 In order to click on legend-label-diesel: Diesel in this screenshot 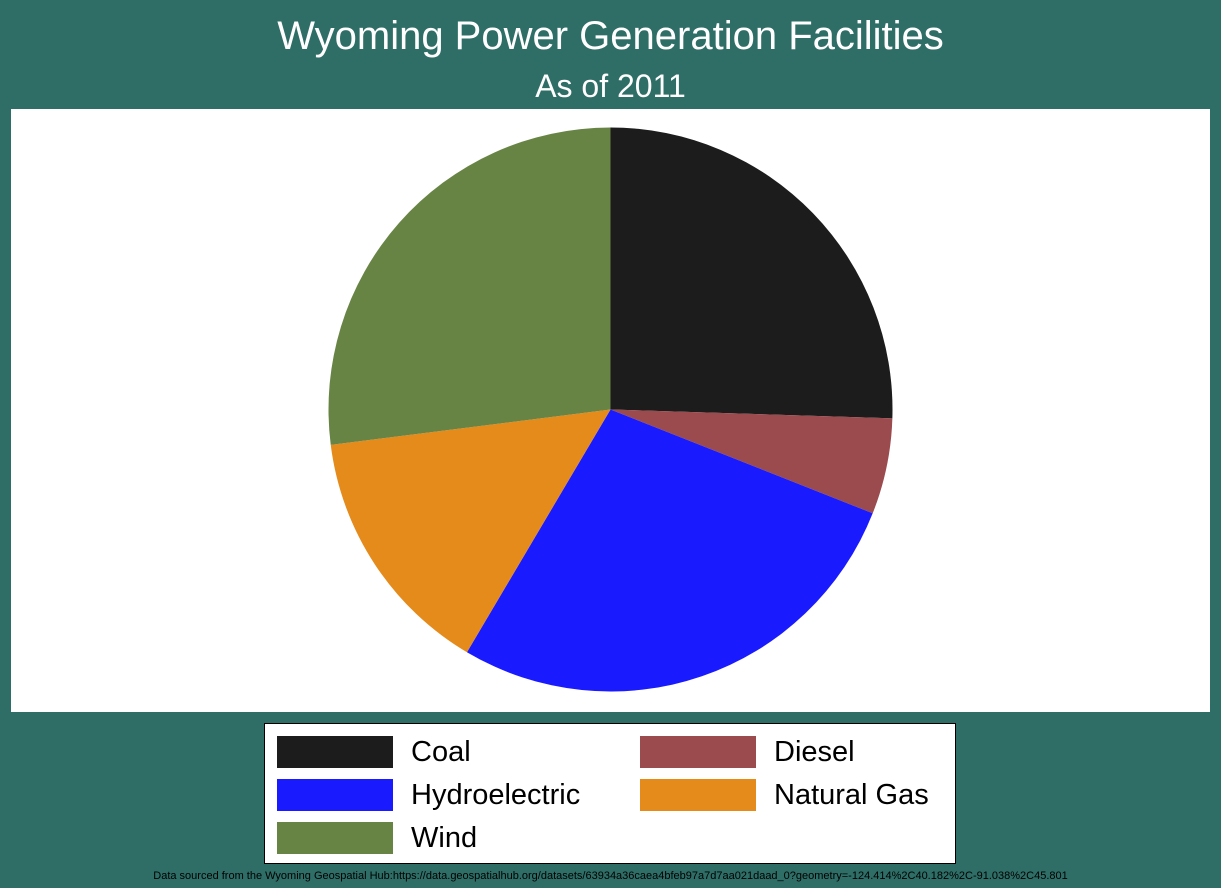, I will do `click(814, 752)`.